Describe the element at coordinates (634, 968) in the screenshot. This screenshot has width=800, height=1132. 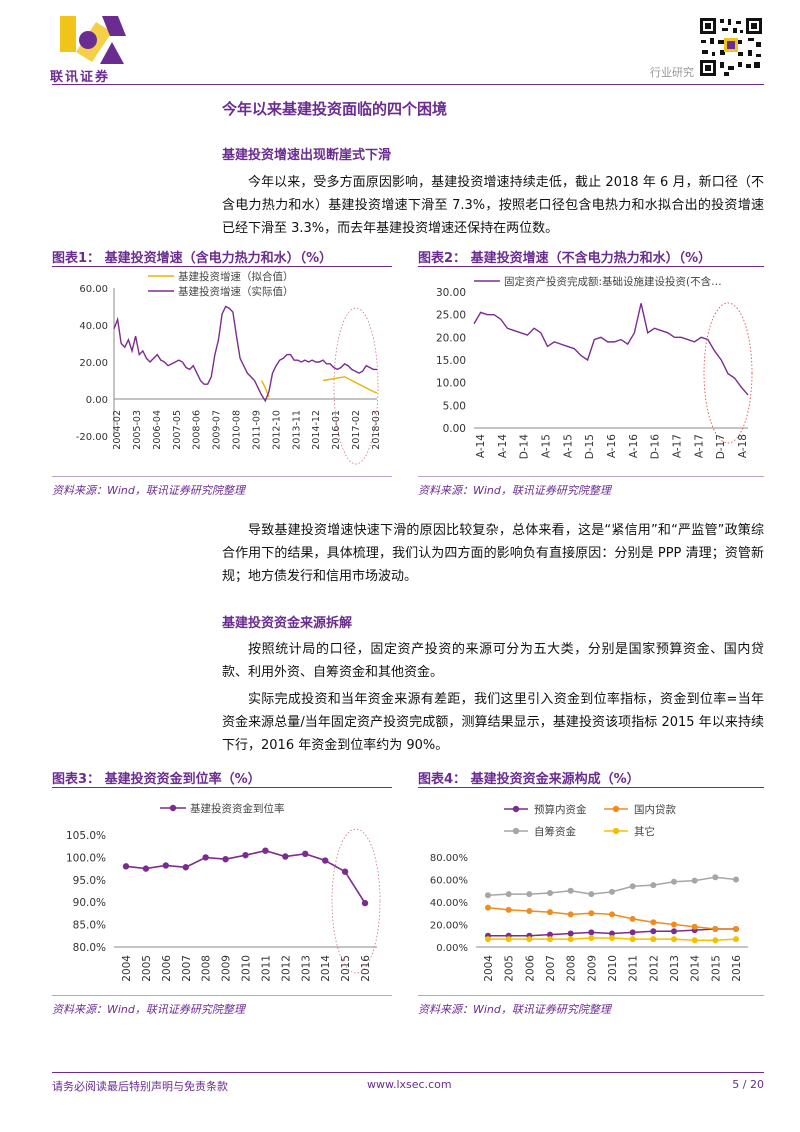
I see `fig4-x-tick: 2011` at that location.